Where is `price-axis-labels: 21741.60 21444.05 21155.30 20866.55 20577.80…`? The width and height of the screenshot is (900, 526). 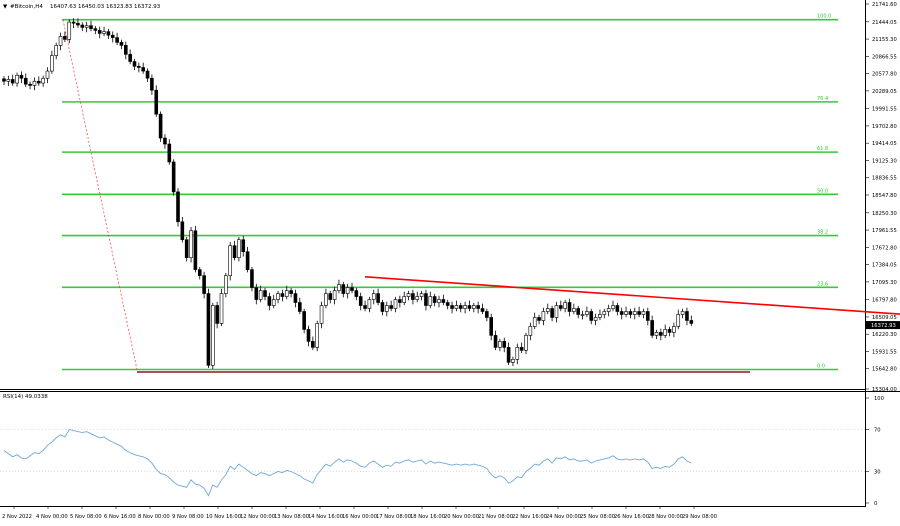 price-axis-labels: 21741.60 21444.05 21155.30 20866.55 20577.80… is located at coordinates (881, 197).